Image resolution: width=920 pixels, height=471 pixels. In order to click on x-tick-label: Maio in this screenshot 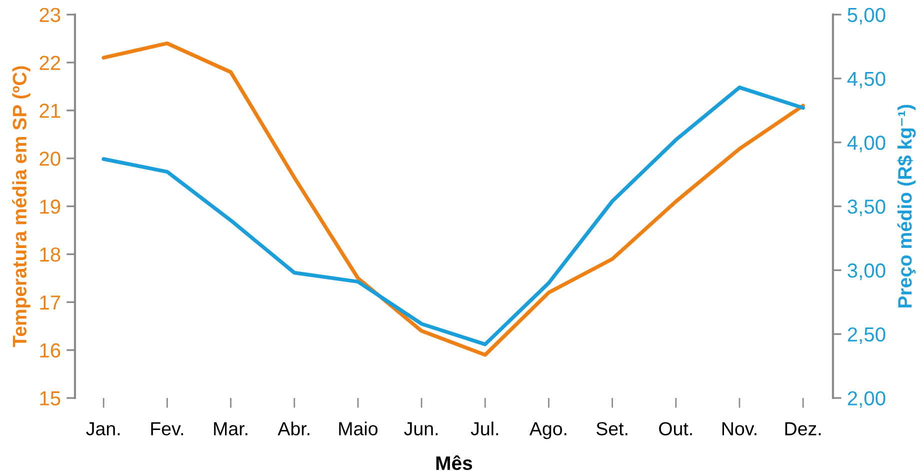, I will do `click(358, 429)`.